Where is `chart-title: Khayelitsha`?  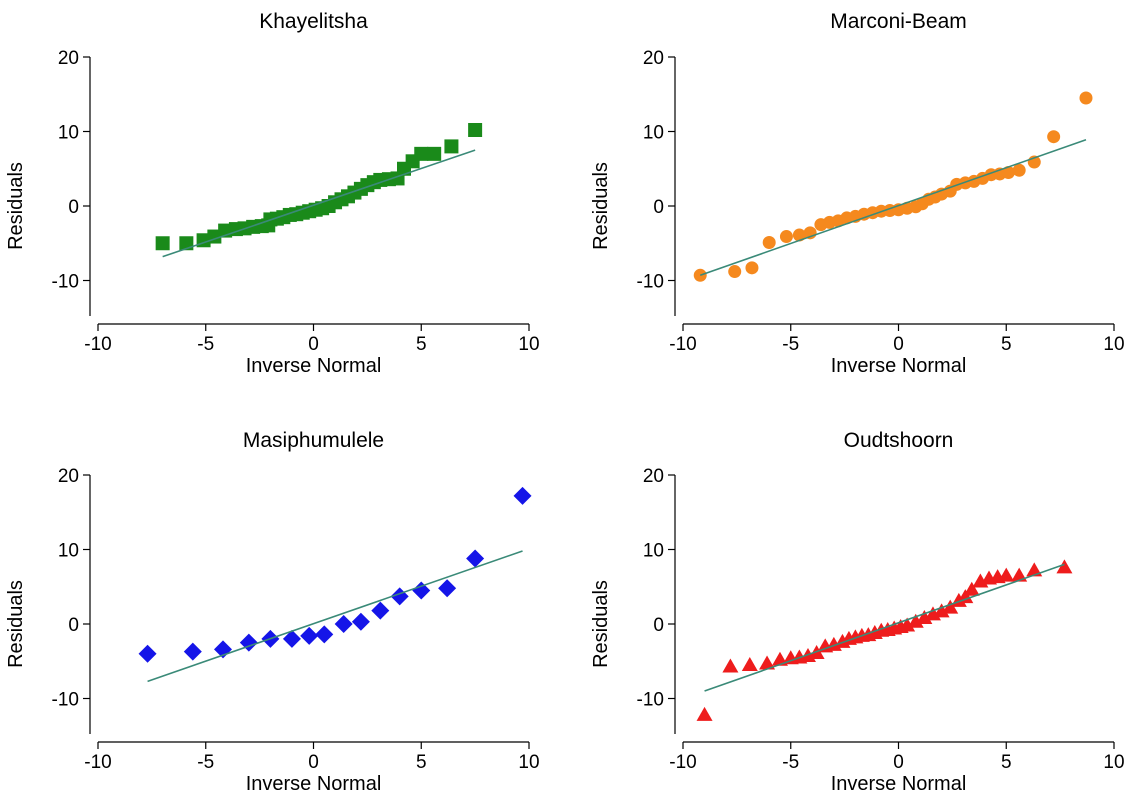
chart-title: Khayelitsha is located at coordinates (313, 21).